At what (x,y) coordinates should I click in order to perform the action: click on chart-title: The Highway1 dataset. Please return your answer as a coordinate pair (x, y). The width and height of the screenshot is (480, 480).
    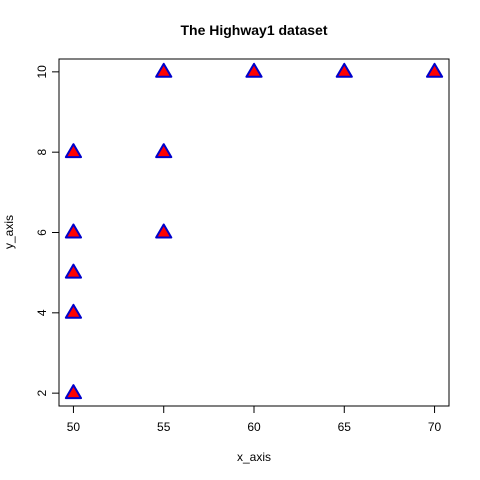
    Looking at the image, I should click on (253, 30).